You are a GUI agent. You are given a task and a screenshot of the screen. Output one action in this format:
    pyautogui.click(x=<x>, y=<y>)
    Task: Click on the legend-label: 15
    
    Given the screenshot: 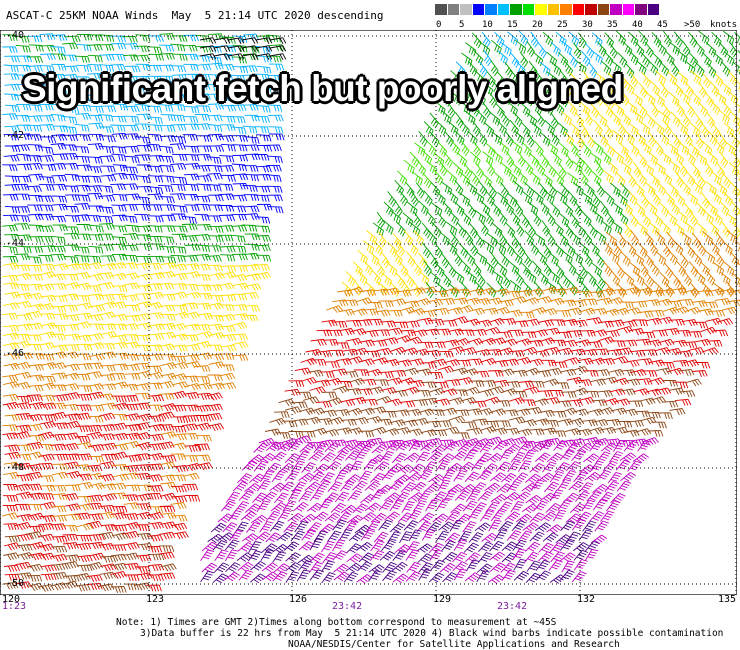 What is the action you would take?
    pyautogui.click(x=512, y=25)
    